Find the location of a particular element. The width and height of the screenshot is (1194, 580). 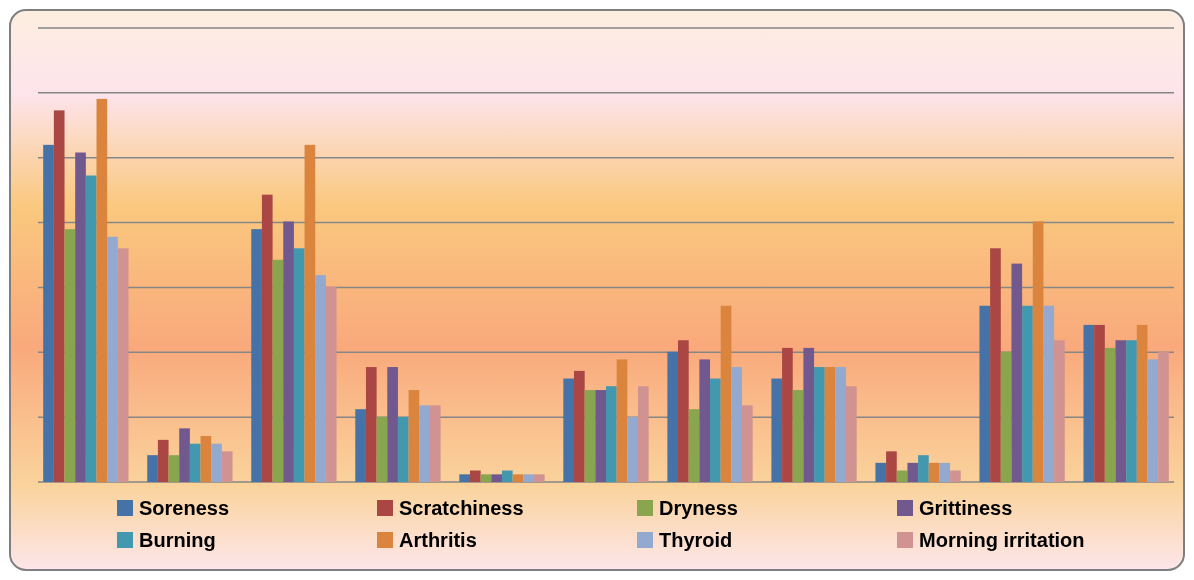

legend-label: Arthritis is located at coordinates (438, 540).